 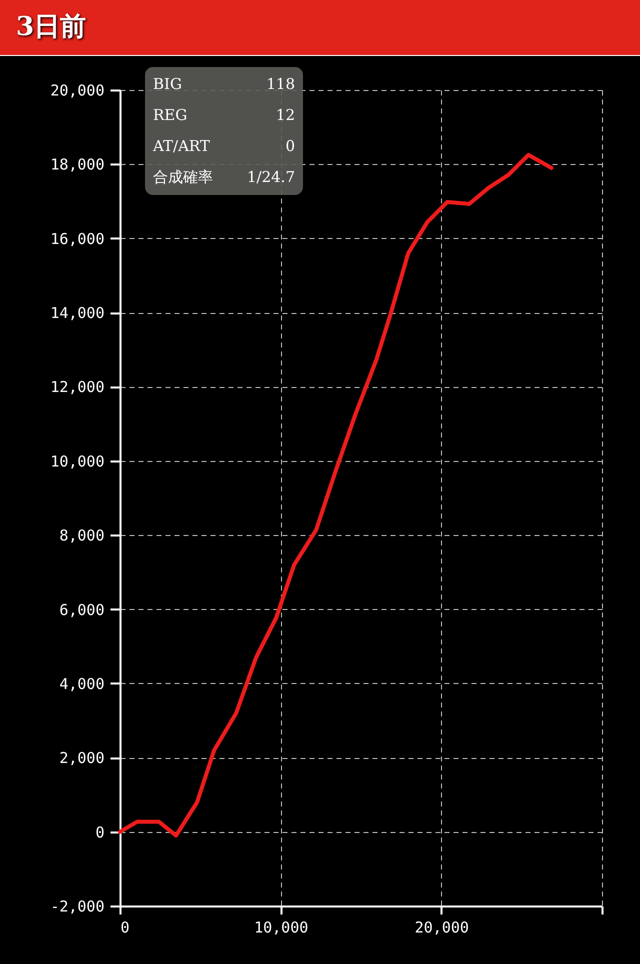 I want to click on annotation: REG, so click(x=170, y=115).